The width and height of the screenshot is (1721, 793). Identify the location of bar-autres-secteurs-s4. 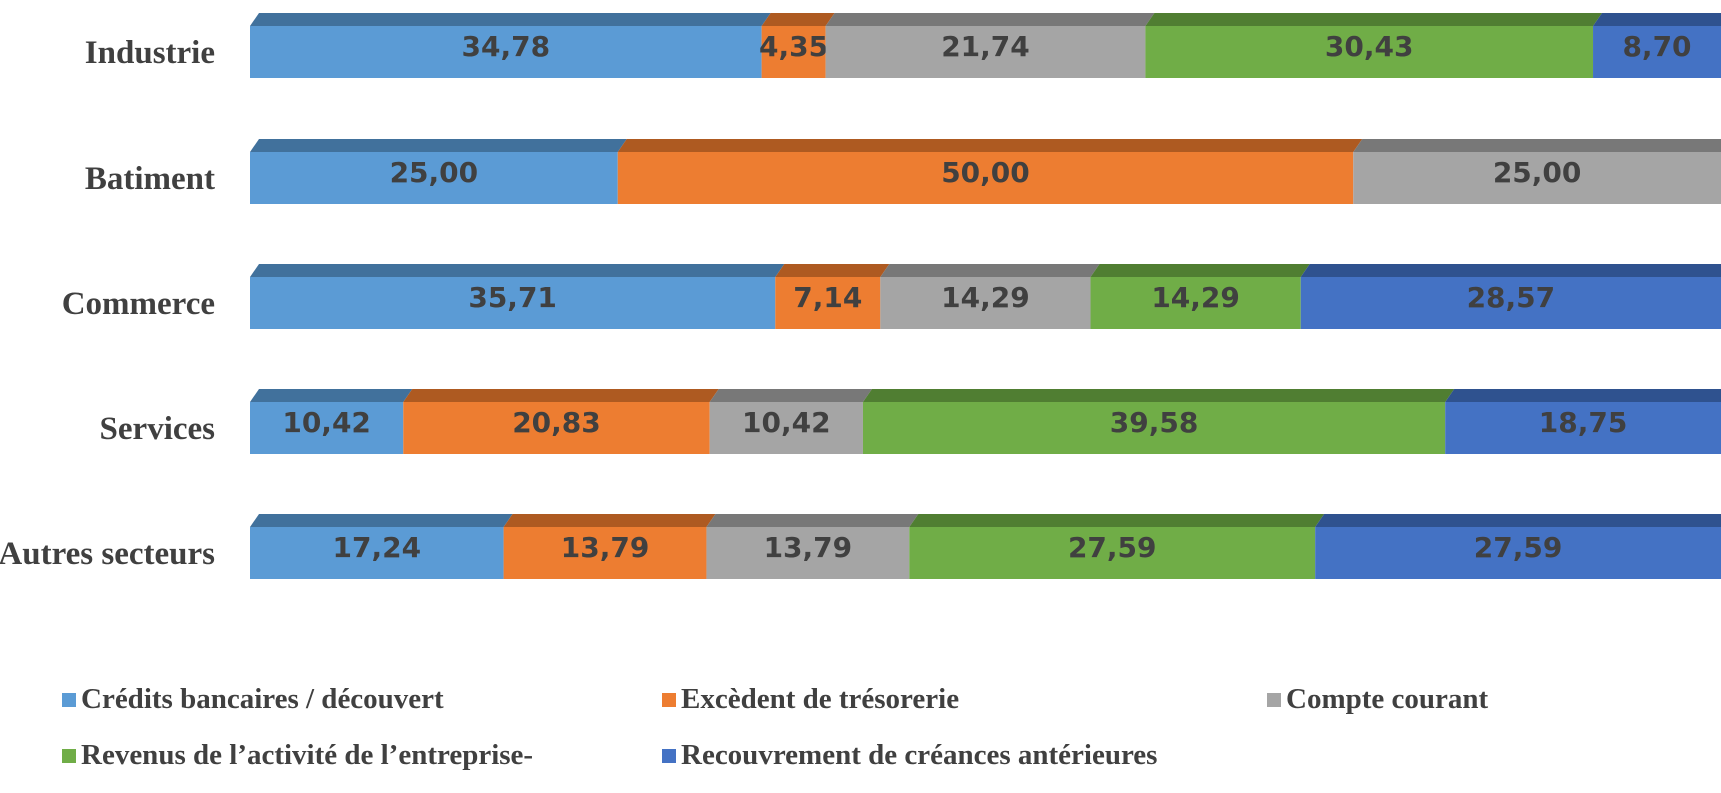
(1518, 553).